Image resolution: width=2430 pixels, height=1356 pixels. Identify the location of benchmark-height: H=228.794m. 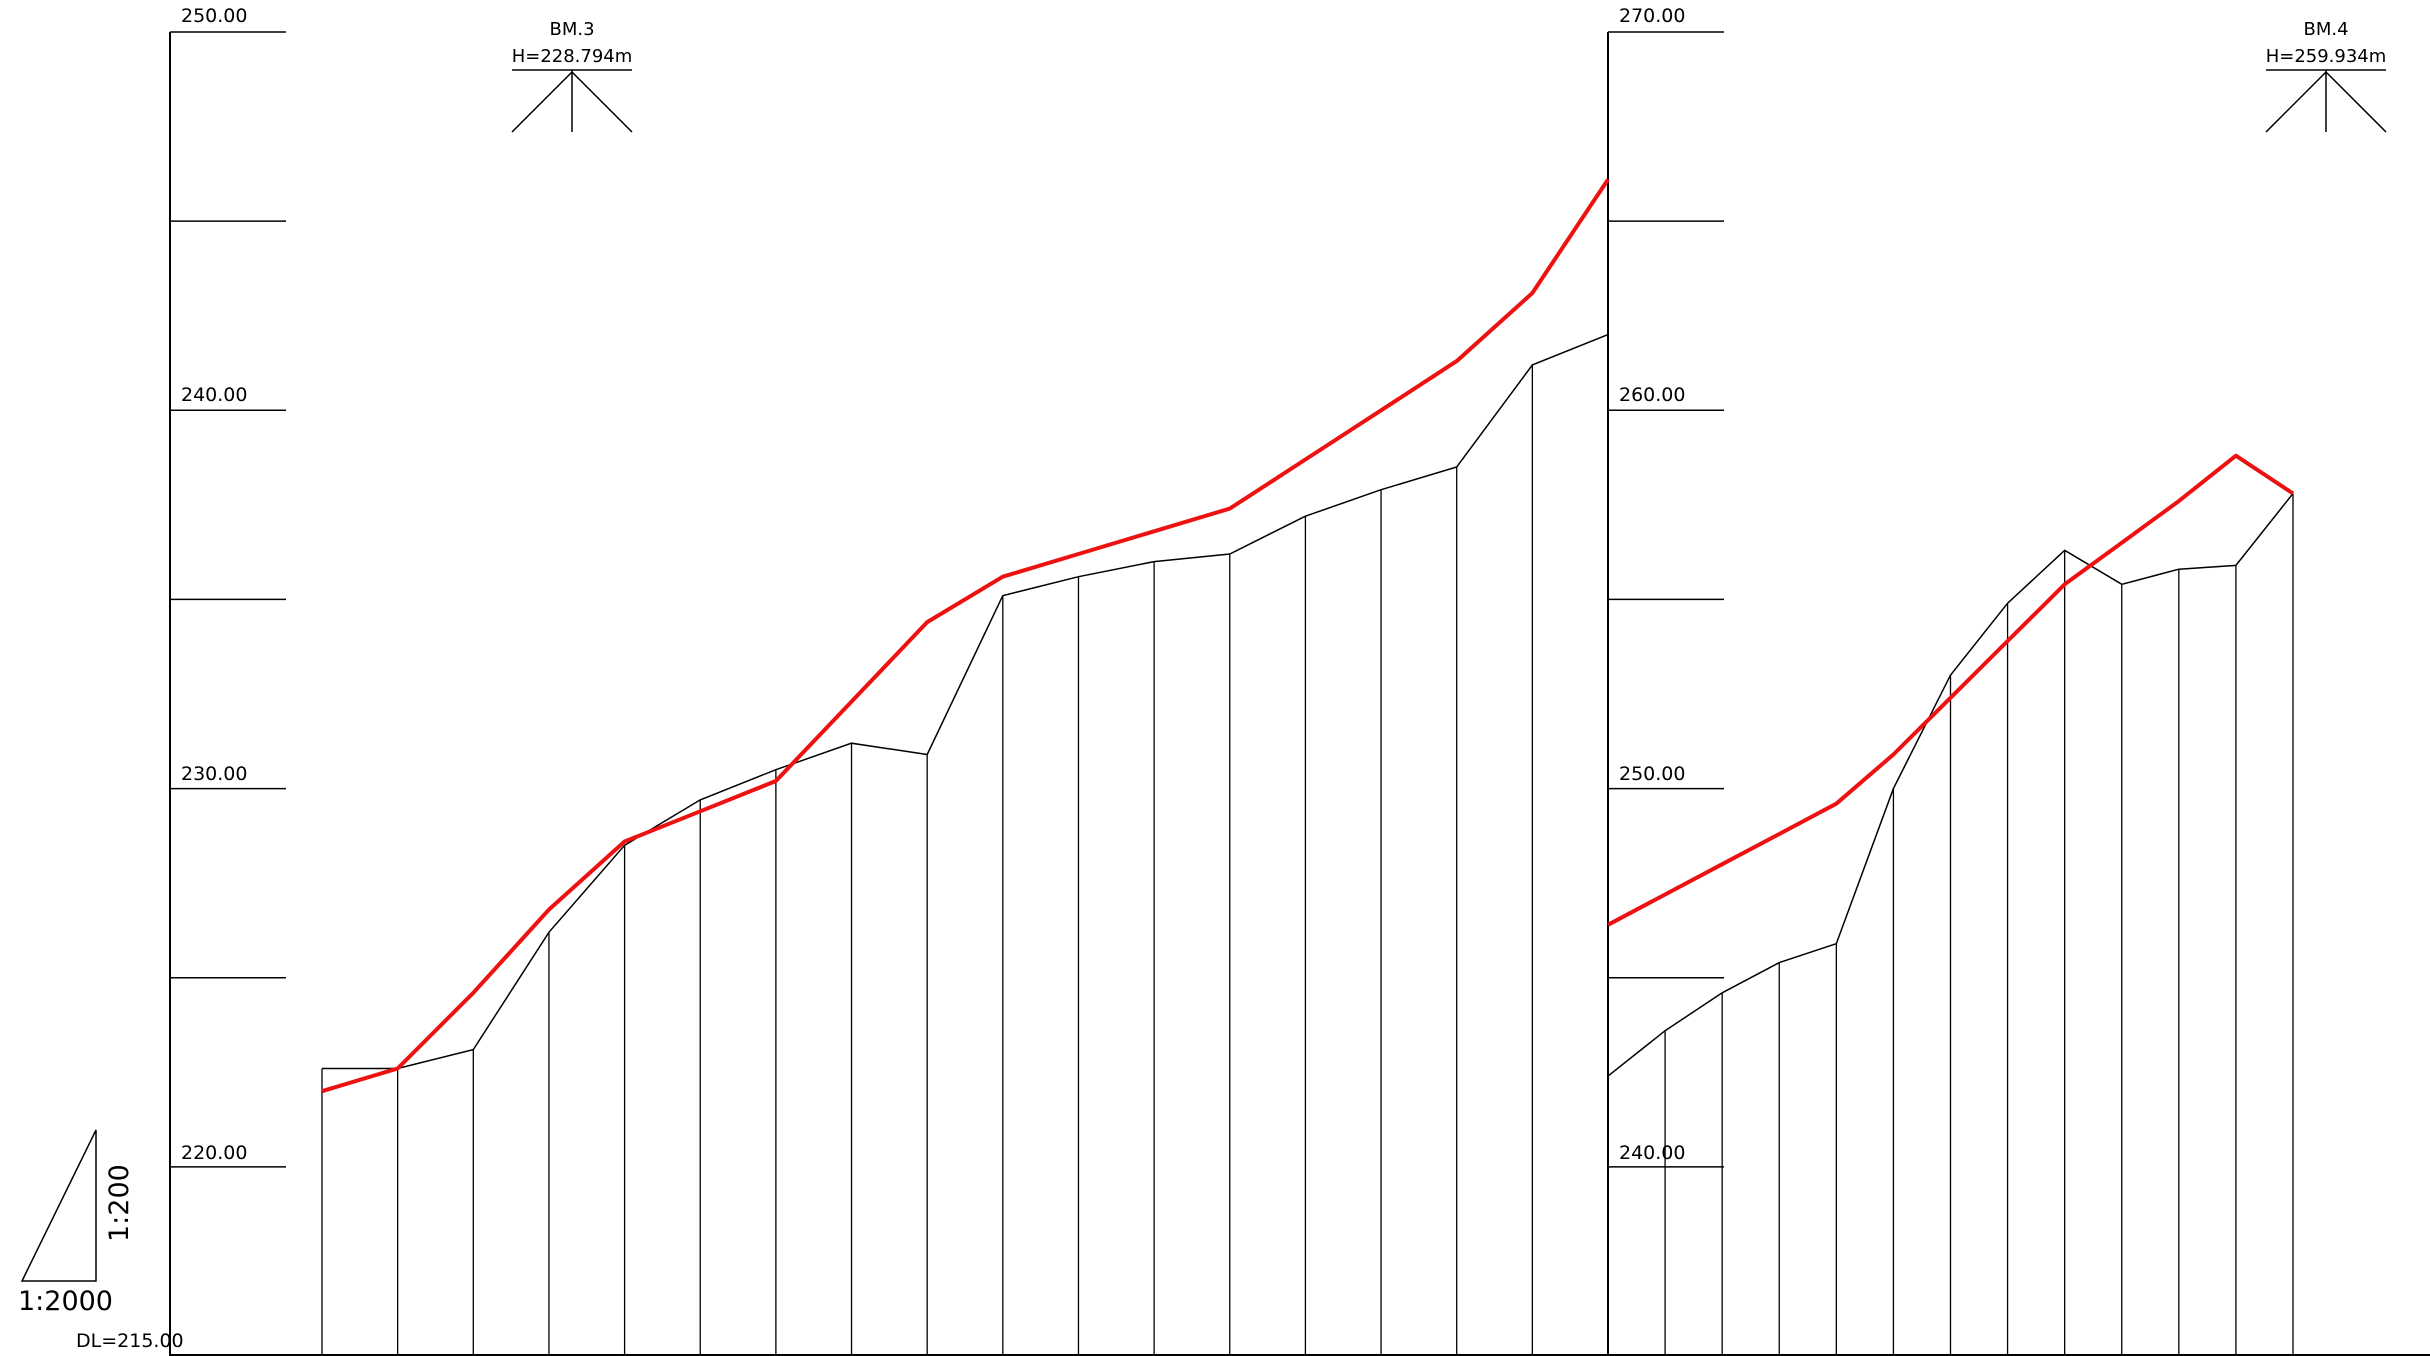
(572, 56).